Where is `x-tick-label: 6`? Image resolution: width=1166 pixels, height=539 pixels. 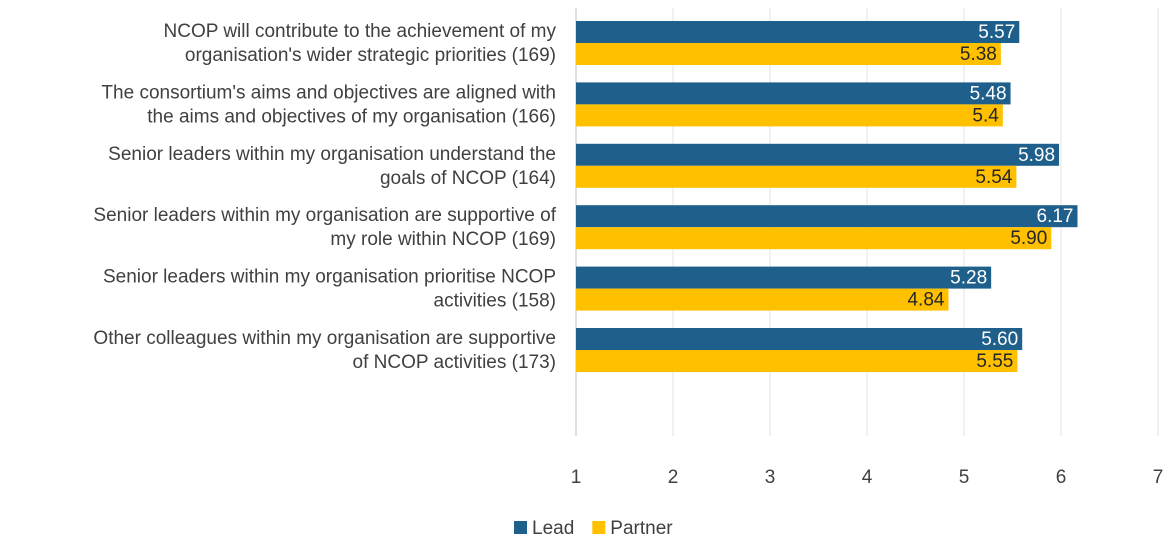
x-tick-label: 6 is located at coordinates (1061, 477).